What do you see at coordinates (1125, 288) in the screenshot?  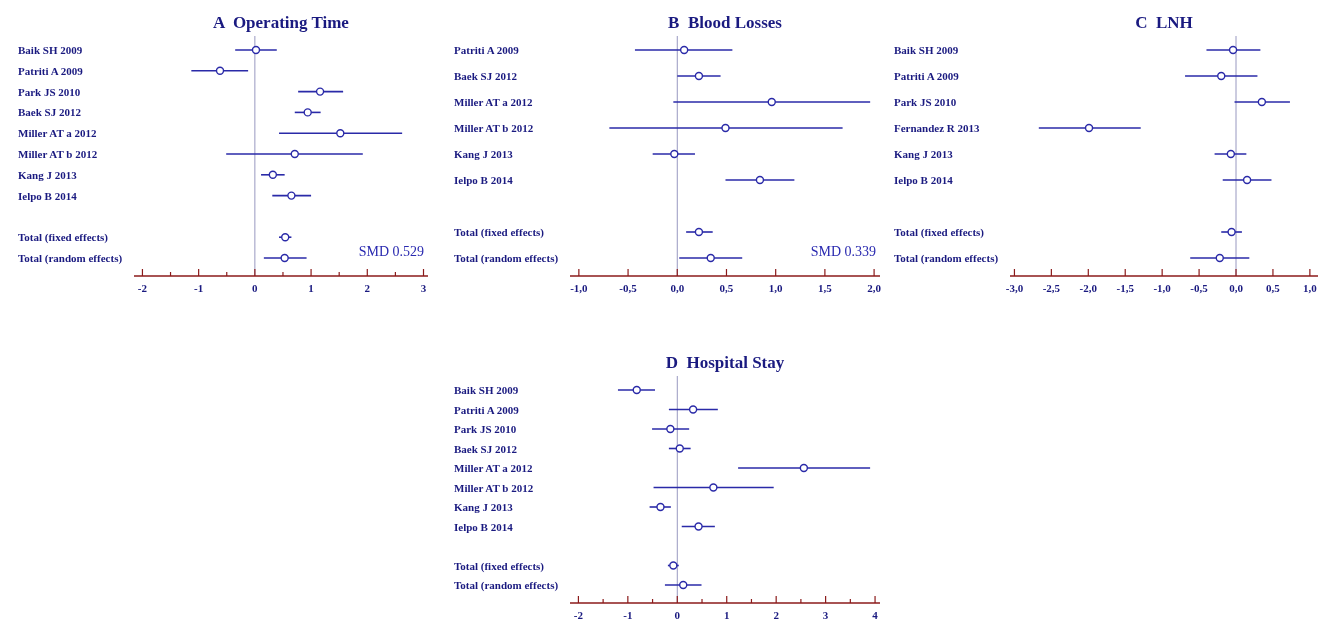 I see `x-tick-label: -1,5` at bounding box center [1125, 288].